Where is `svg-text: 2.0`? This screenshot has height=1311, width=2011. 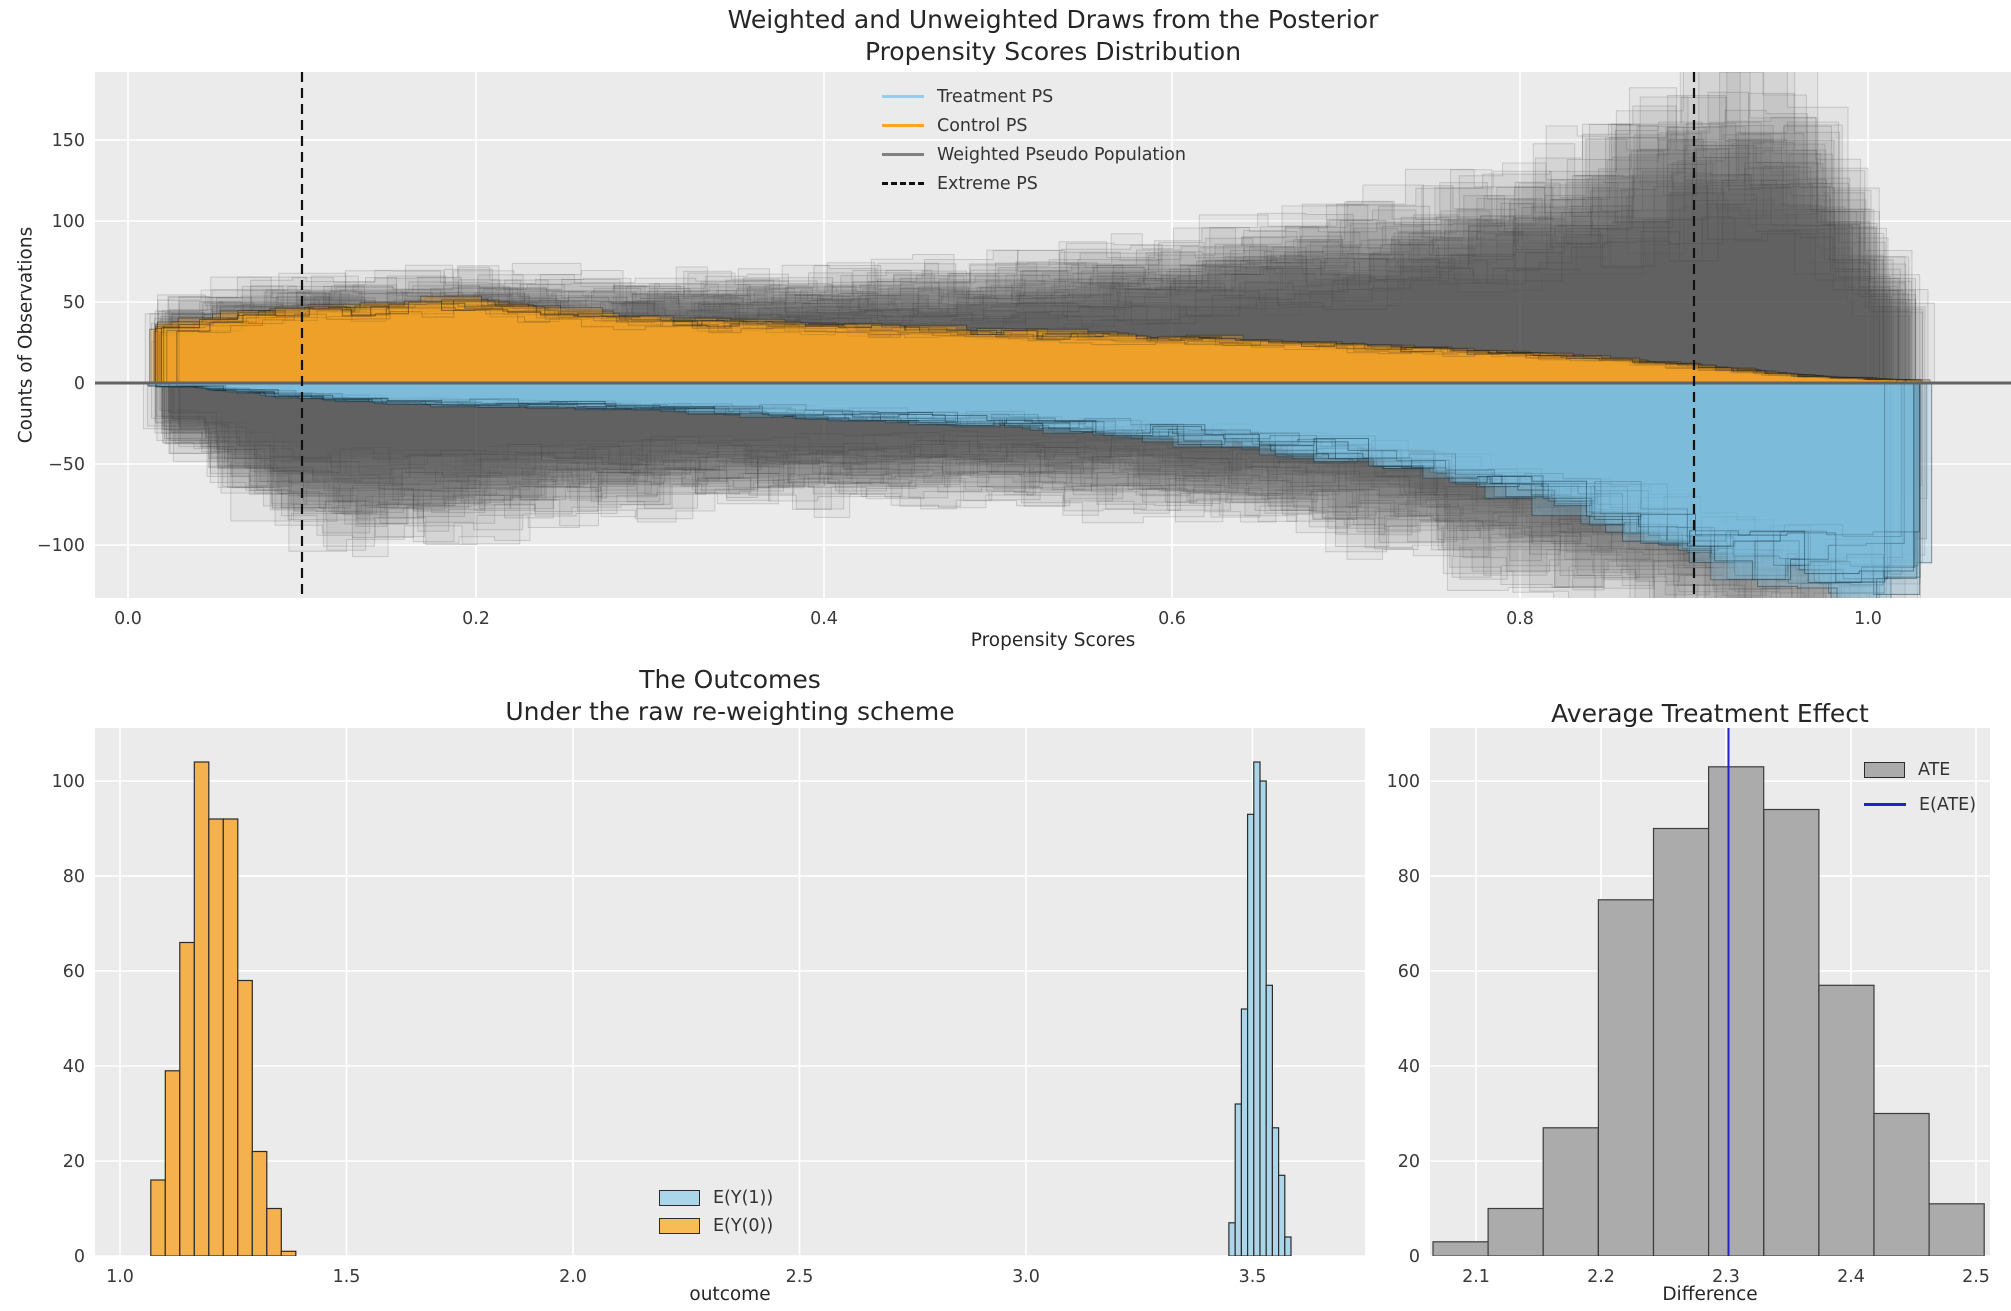
svg-text: 2.0 is located at coordinates (573, 1277).